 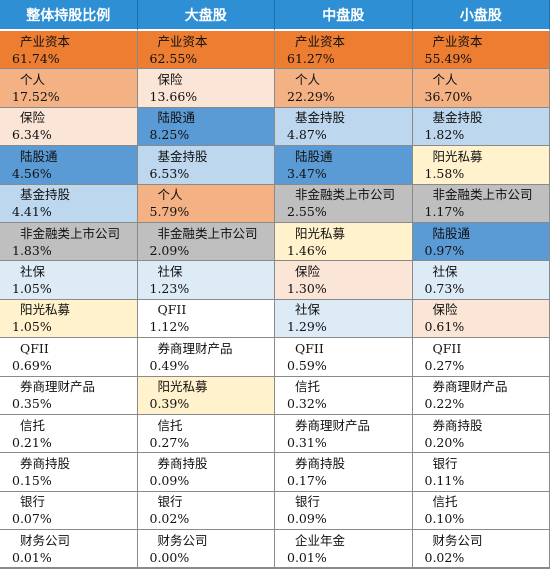 What do you see at coordinates (206, 50) in the screenshot?
I see `table-cell-large-cap: 产业资本 62.55%` at bounding box center [206, 50].